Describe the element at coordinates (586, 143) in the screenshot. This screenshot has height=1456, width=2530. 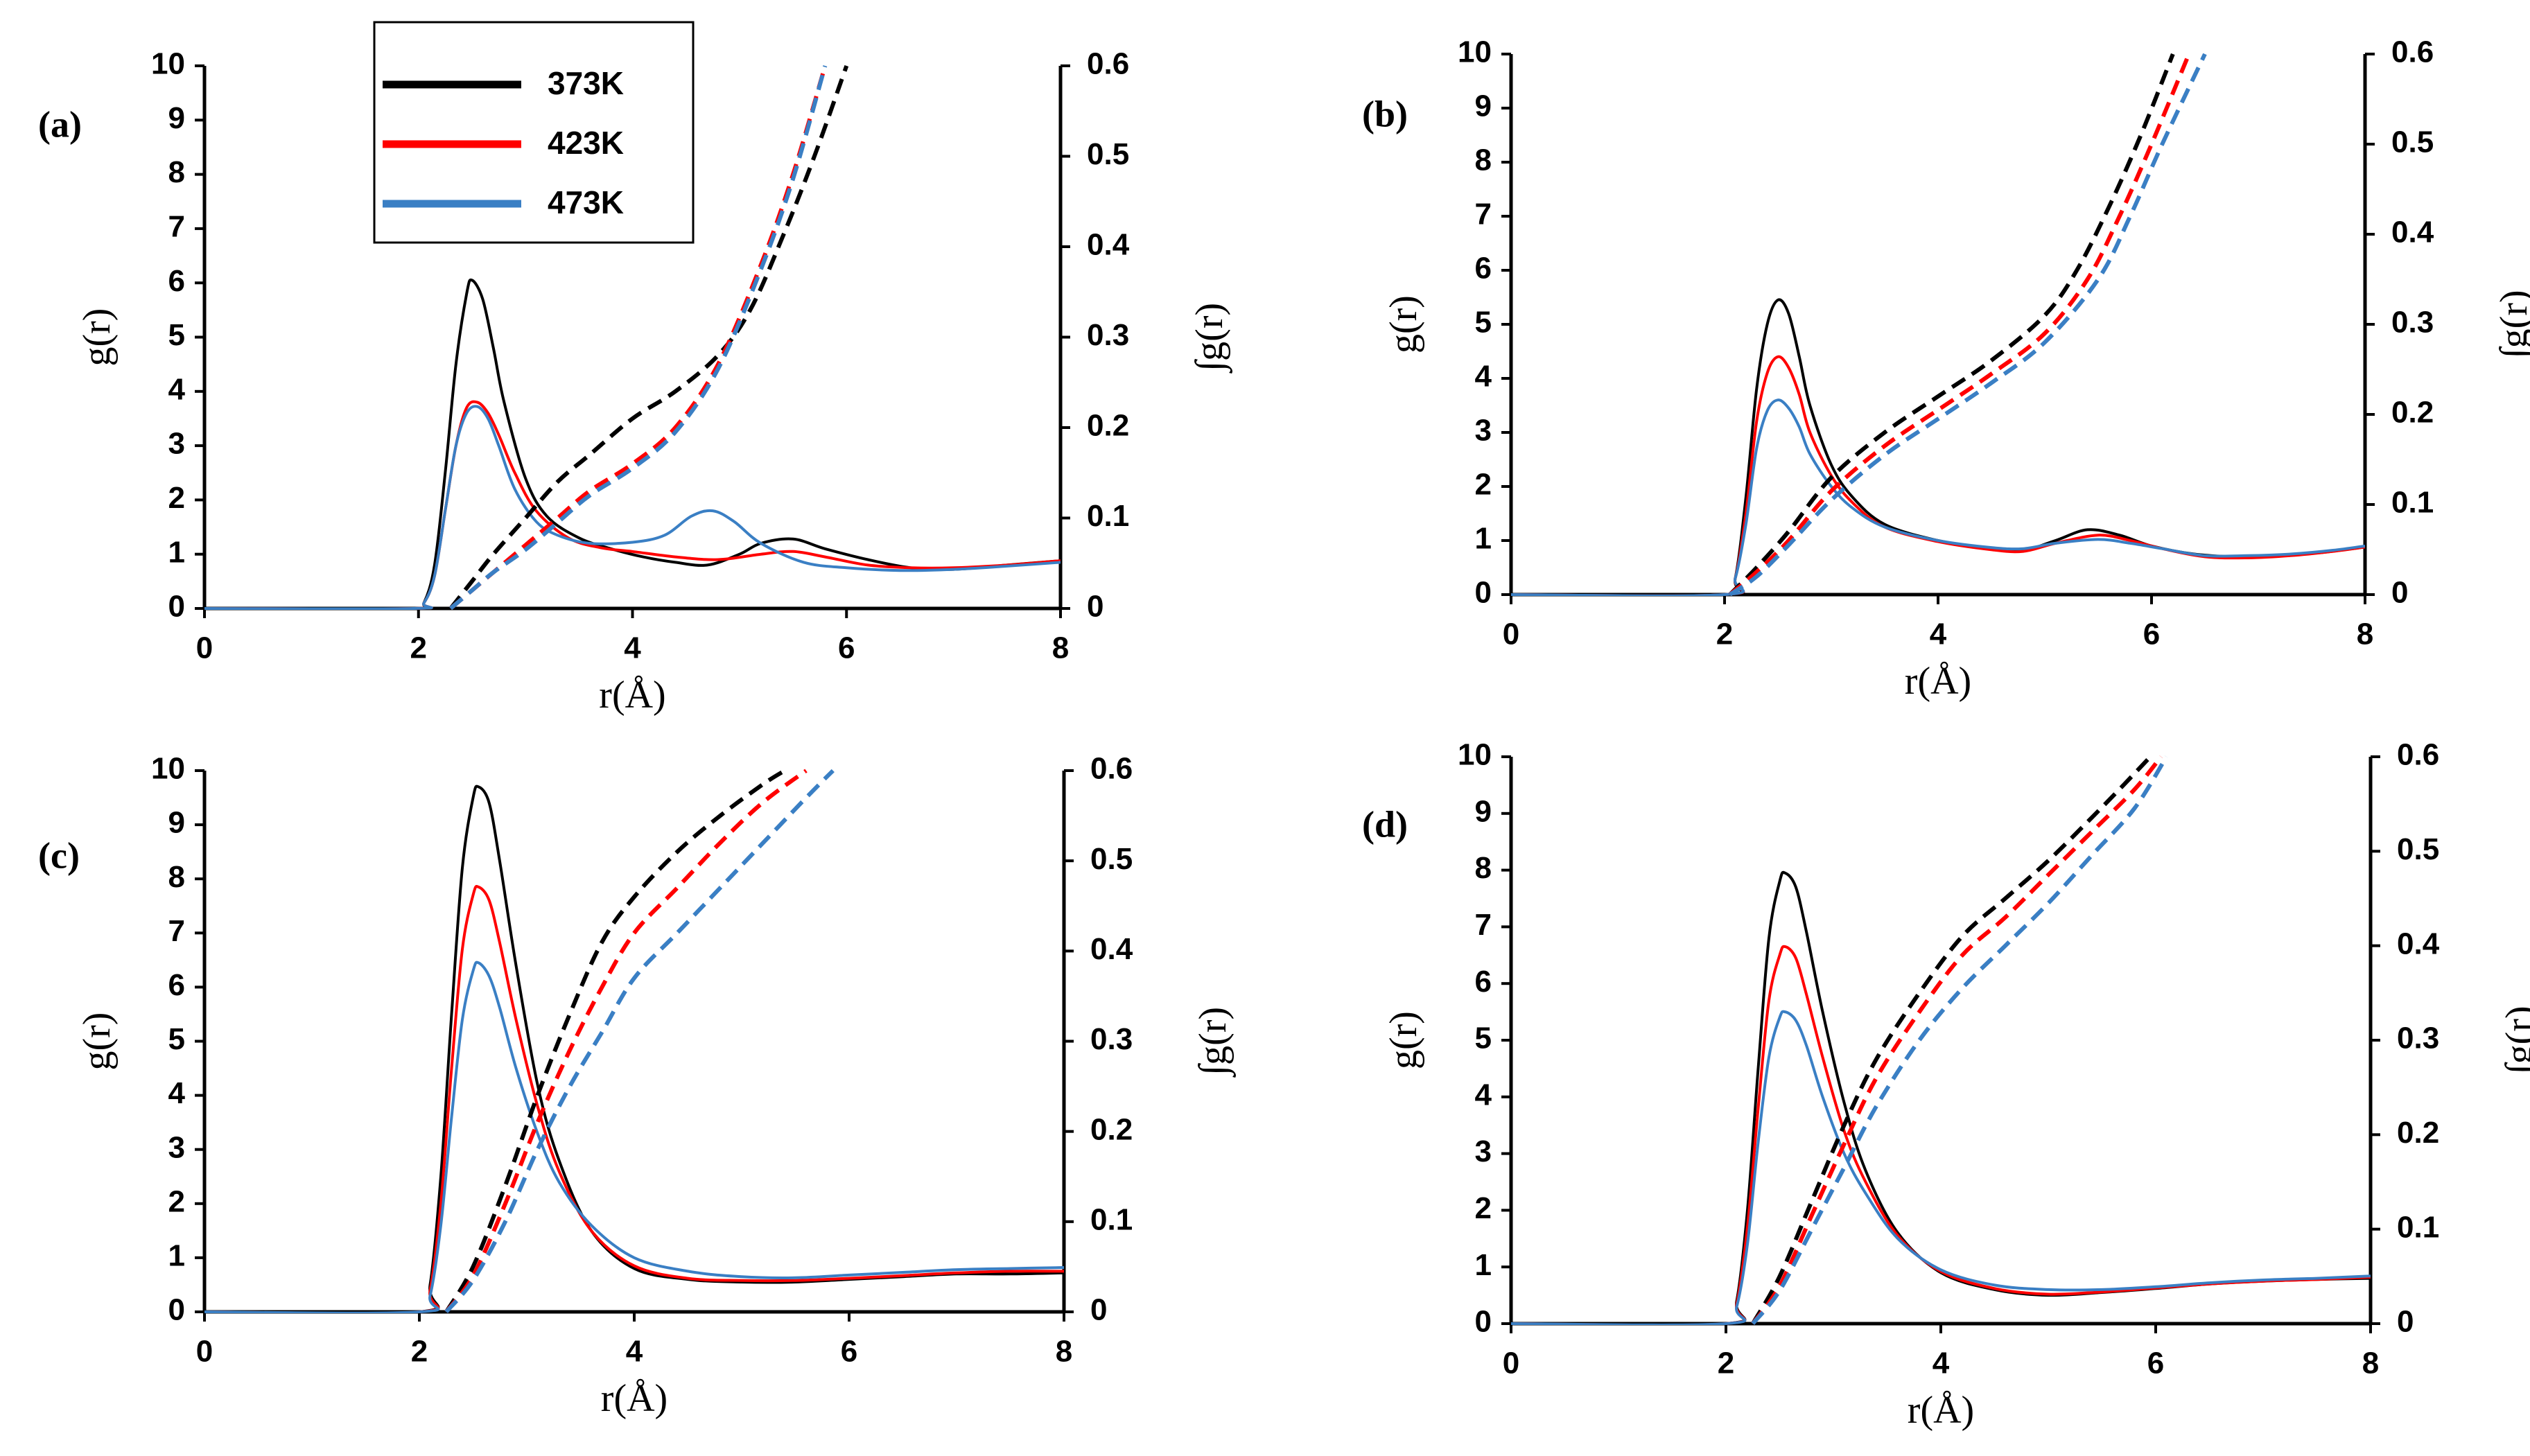
I see `legend-label: 423K` at that location.